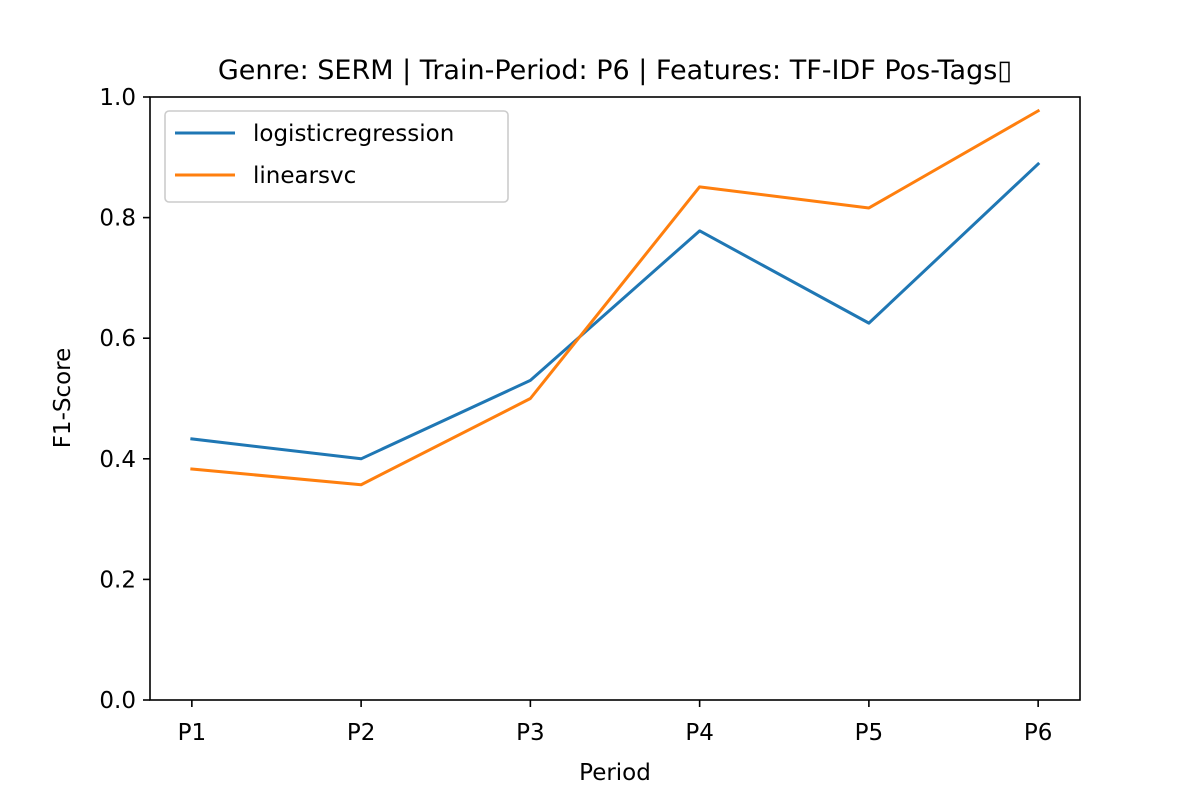  What do you see at coordinates (124, 399) in the screenshot?
I see `y-axis: 0.0 0.2 0.4 0.6 0.8 1.0` at bounding box center [124, 399].